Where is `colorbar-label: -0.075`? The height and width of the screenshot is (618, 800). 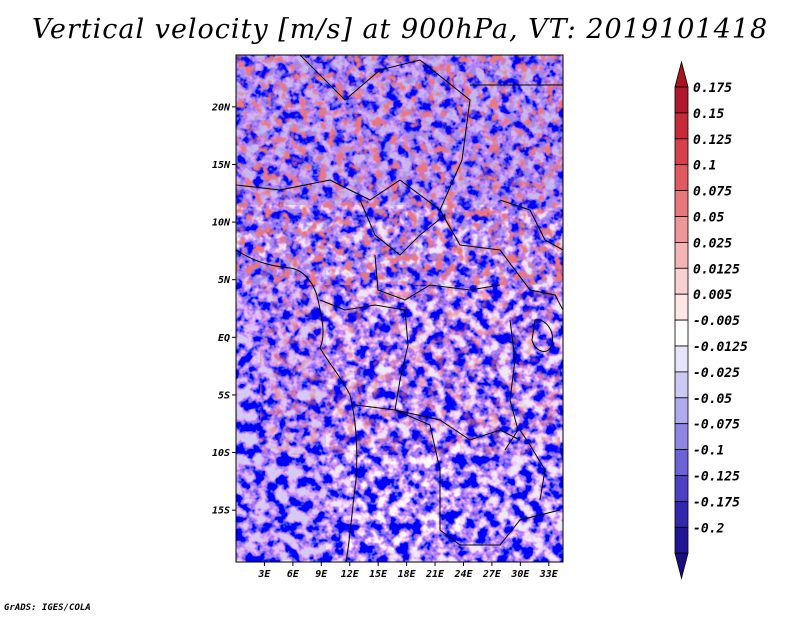
colorbar-label: -0.075 is located at coordinates (716, 425).